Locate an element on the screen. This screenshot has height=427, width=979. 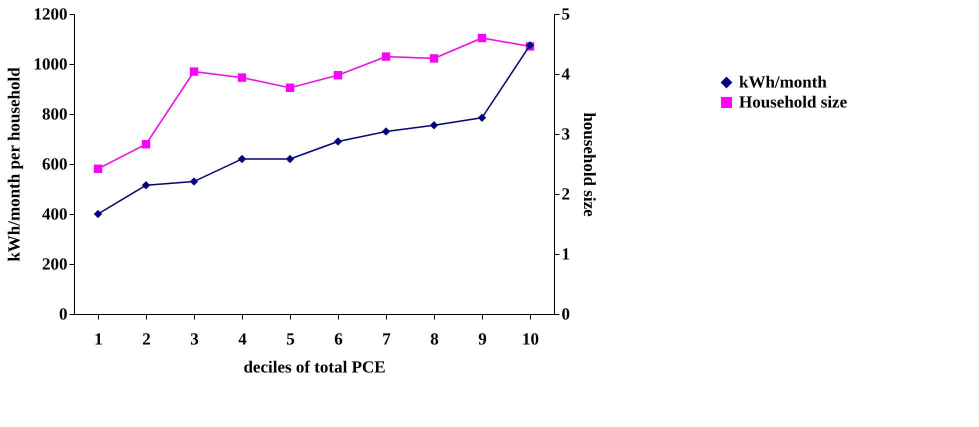
x-tick-label: 2 is located at coordinates (146, 339).